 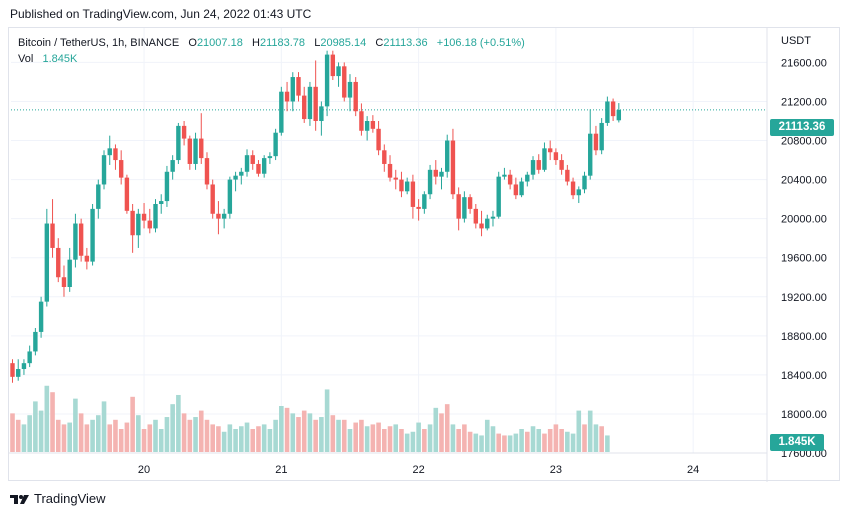 I want to click on currency-label: USDT, so click(x=796, y=41).